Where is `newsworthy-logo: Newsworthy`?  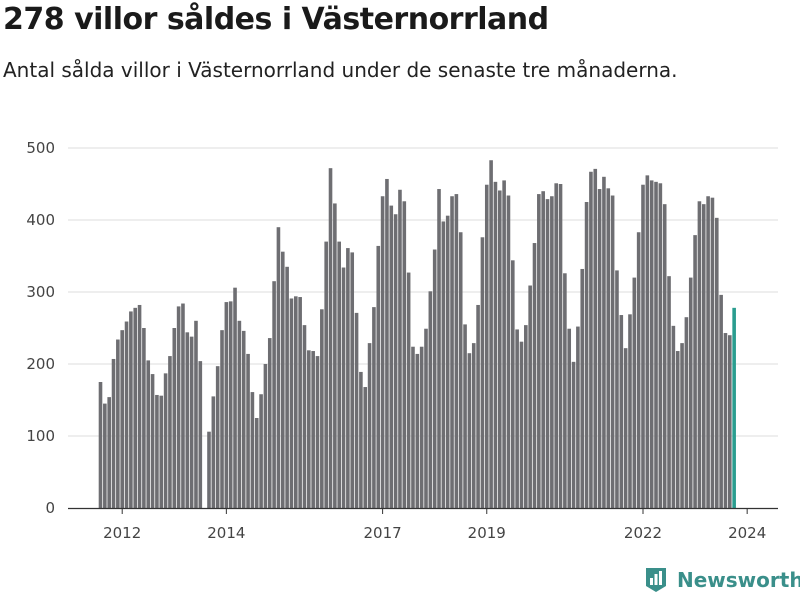 newsworthy-logo: Newsworthy is located at coordinates (722, 580).